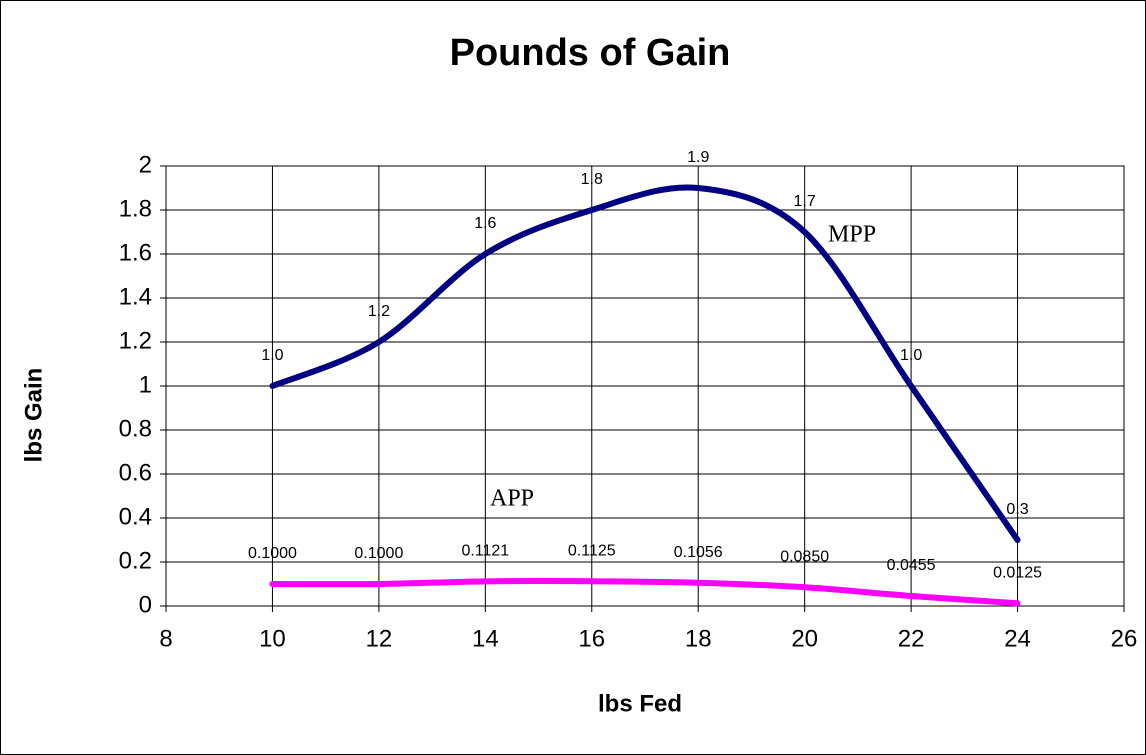 This screenshot has height=755, width=1146. Describe the element at coordinates (135, 428) in the screenshot. I see `y-tick-label: 0.8` at that location.